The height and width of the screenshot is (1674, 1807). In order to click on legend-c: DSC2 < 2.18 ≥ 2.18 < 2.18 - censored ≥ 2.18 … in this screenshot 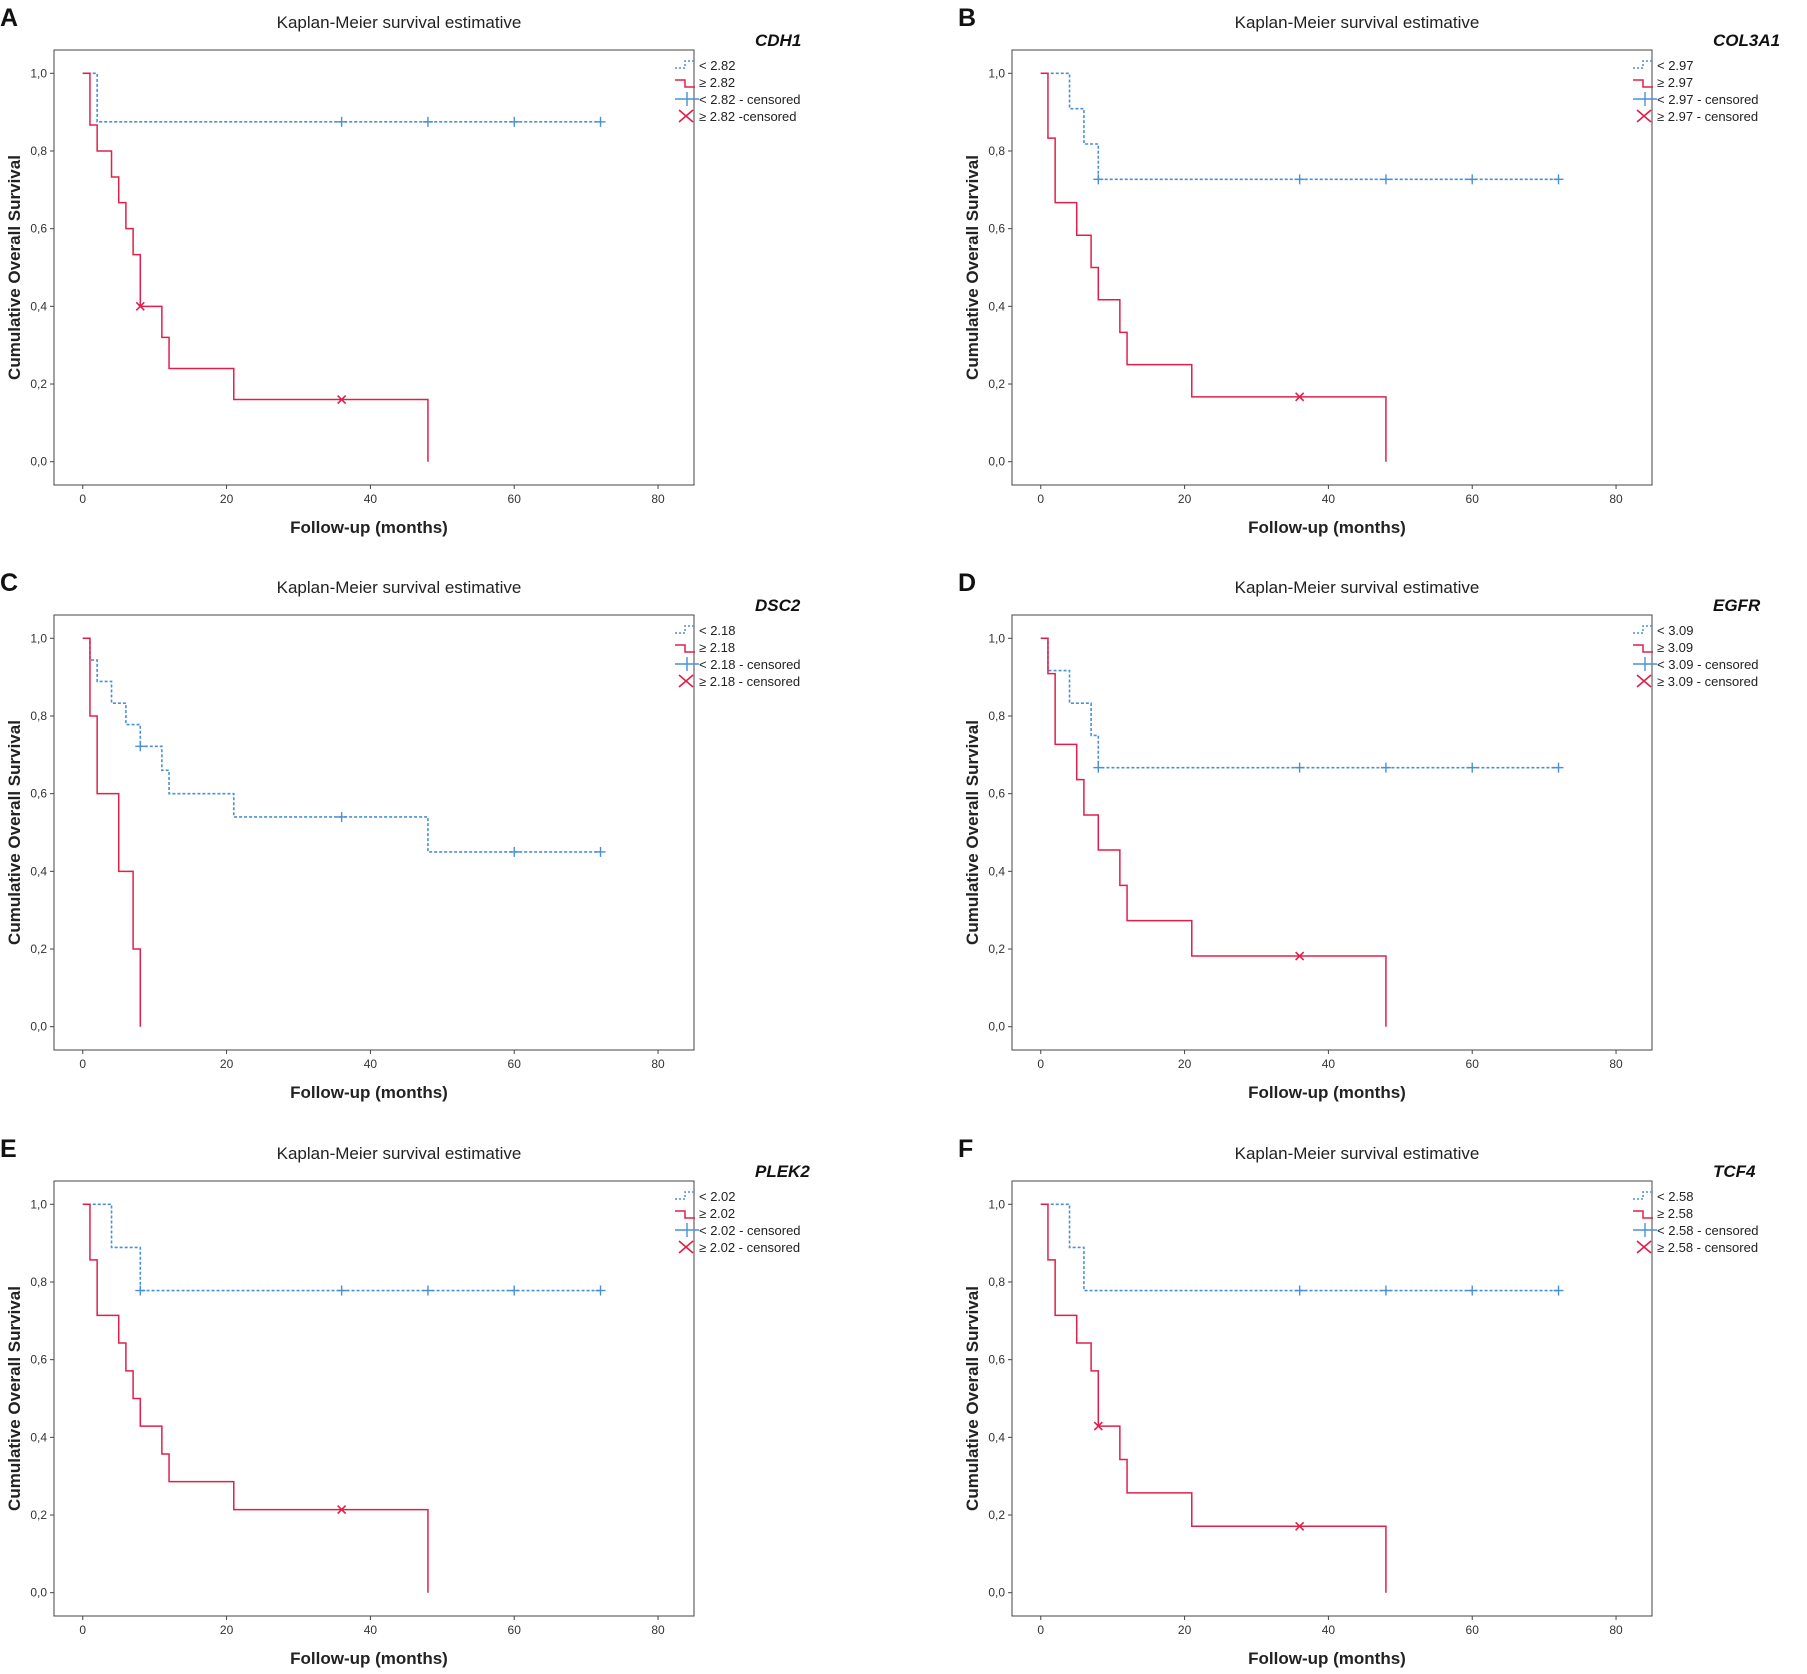, I will do `click(738, 642)`.